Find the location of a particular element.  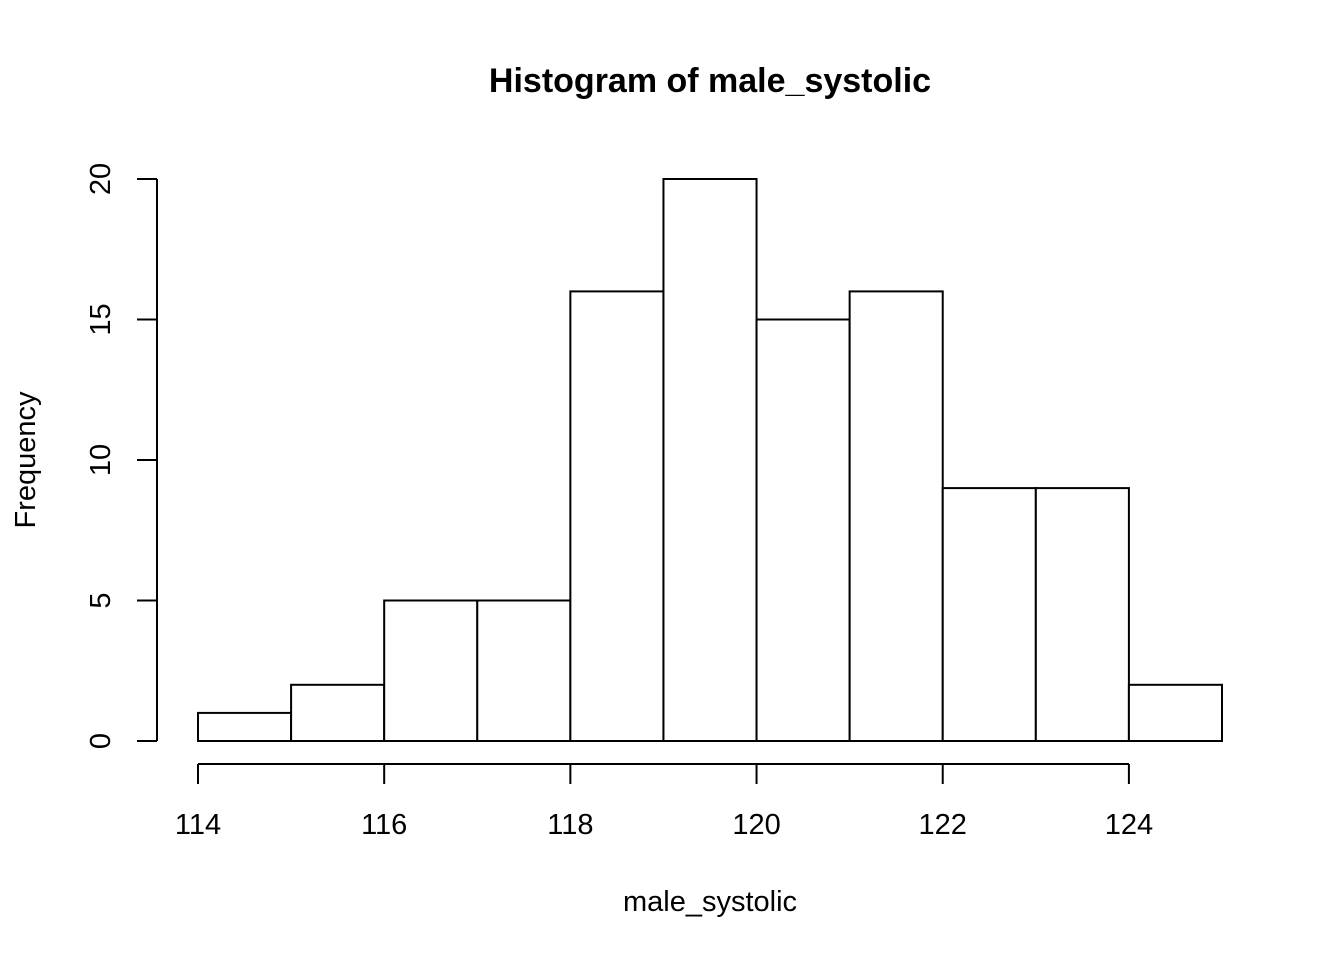

x-tick-label: 114 is located at coordinates (198, 825).